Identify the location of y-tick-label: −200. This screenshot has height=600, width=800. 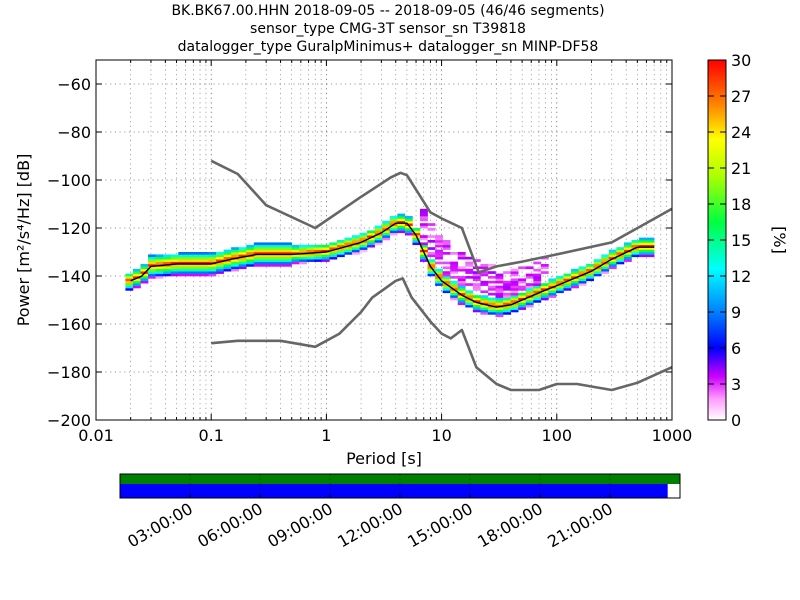
(69, 420).